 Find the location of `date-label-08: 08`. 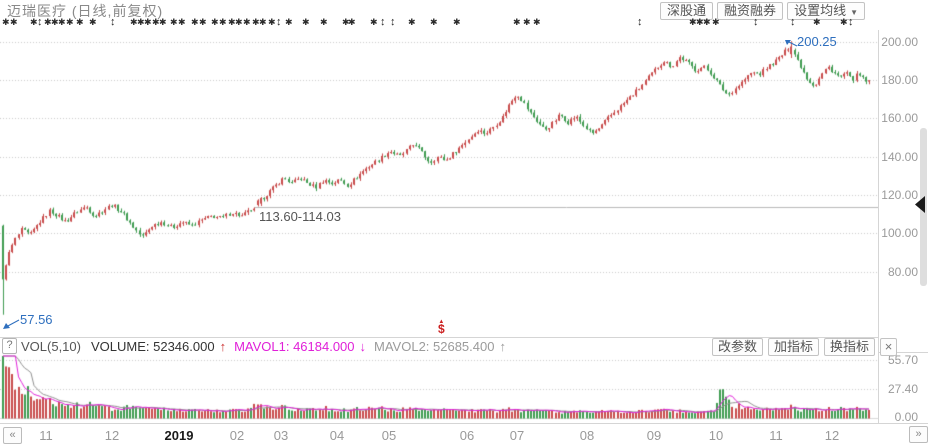

date-label-08: 08 is located at coordinates (587, 435).